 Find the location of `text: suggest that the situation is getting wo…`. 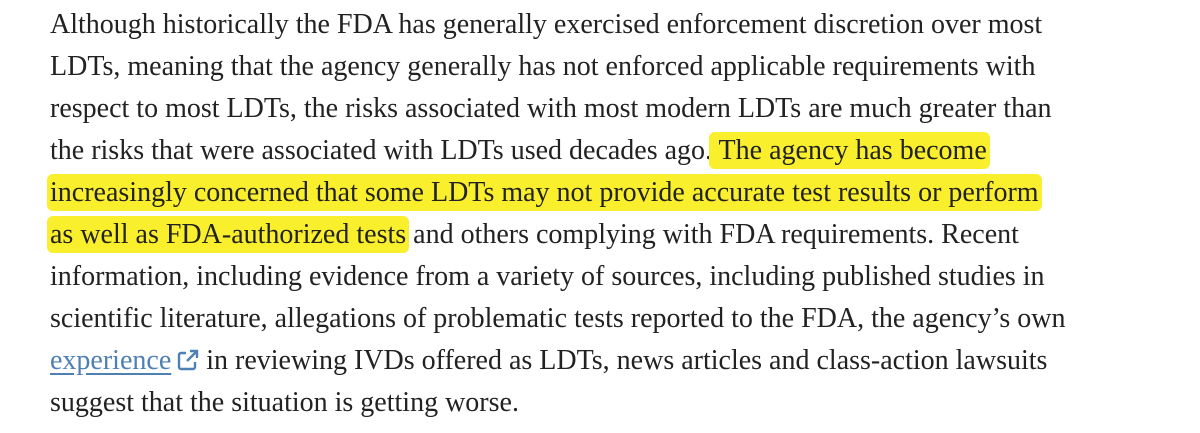

text: suggest that the situation is getting wo… is located at coordinates (284, 402).